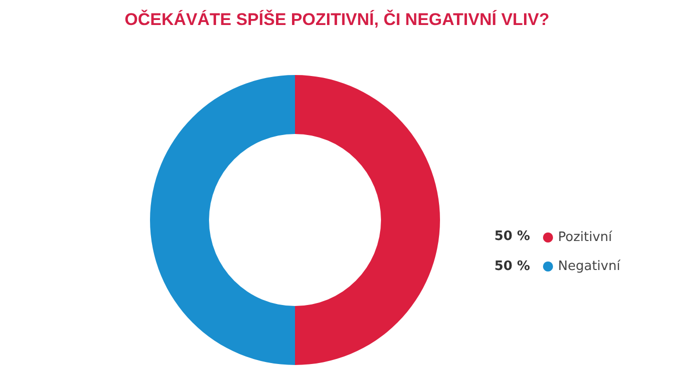 Image resolution: width=674 pixels, height=380 pixels. What do you see at coordinates (589, 266) in the screenshot?
I see `legend-label: Negativní` at bounding box center [589, 266].